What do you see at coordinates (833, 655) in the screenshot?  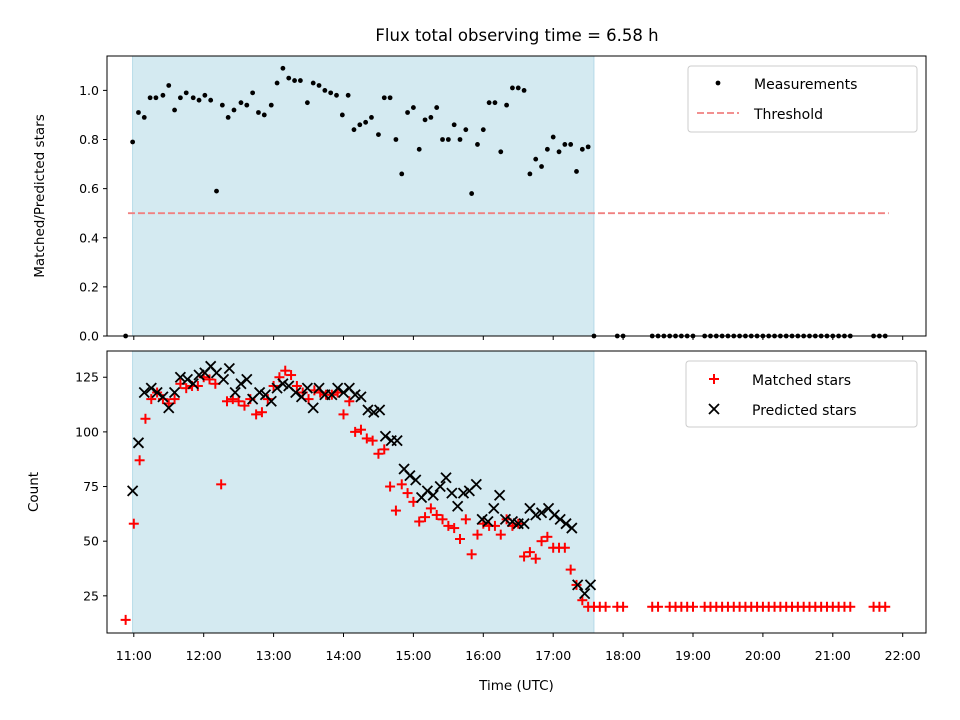 I see `x-tick-label: 21:00` at bounding box center [833, 655].